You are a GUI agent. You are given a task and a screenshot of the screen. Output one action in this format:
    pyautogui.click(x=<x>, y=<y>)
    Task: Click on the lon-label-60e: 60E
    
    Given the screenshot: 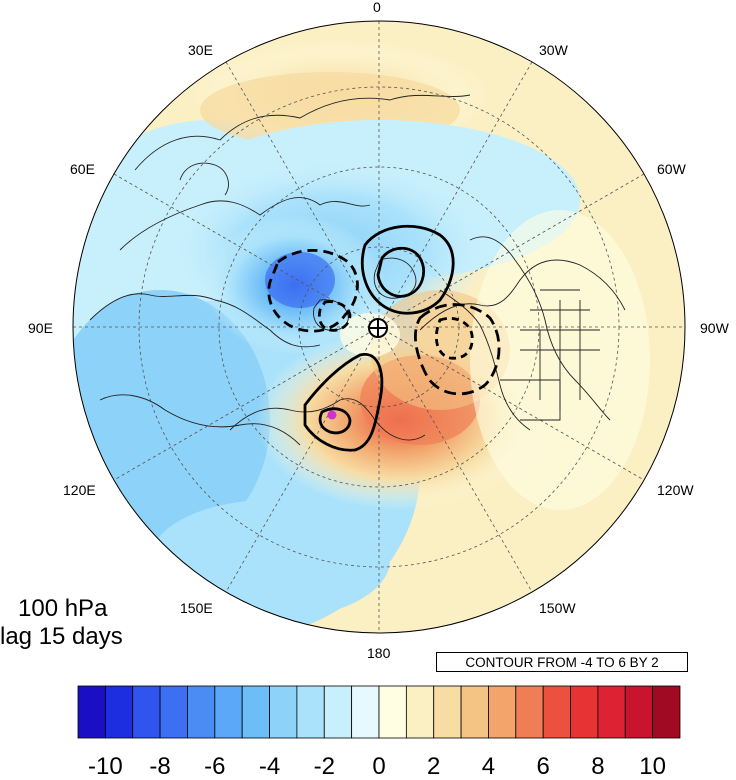 What is the action you would take?
    pyautogui.click(x=82, y=169)
    